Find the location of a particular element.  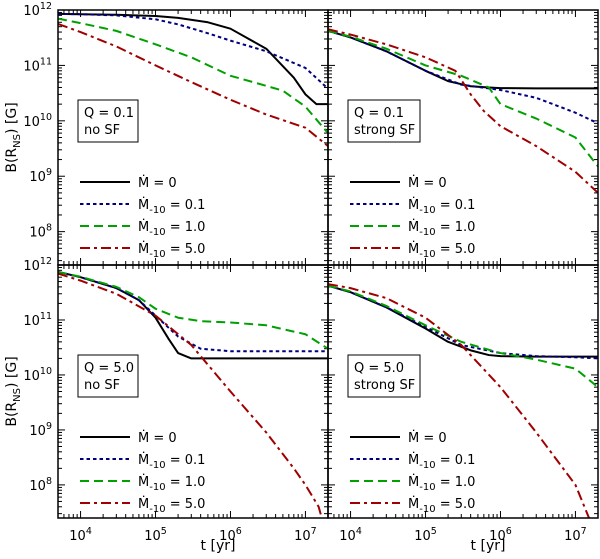

series-line-mdot0 is located at coordinates (463, 59).